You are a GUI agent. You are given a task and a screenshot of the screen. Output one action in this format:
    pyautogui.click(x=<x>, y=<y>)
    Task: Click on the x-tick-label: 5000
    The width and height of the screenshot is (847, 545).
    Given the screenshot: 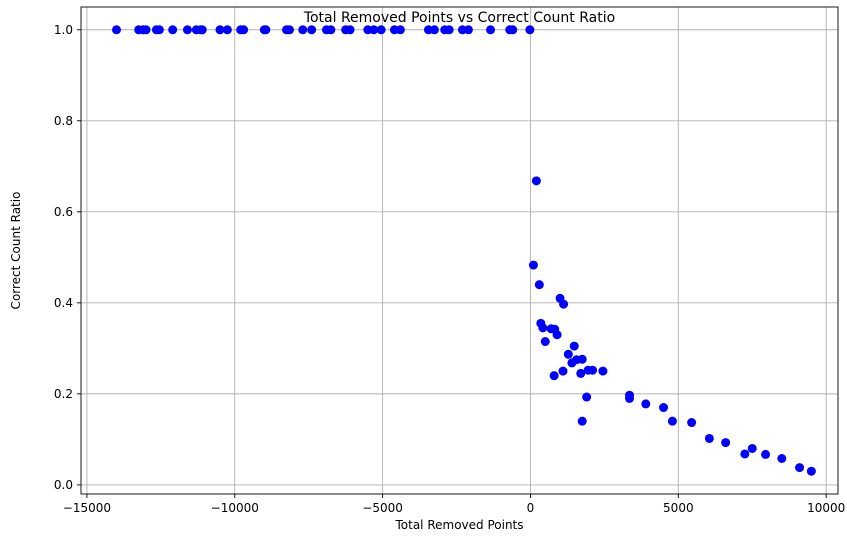 What is the action you would take?
    pyautogui.click(x=678, y=508)
    